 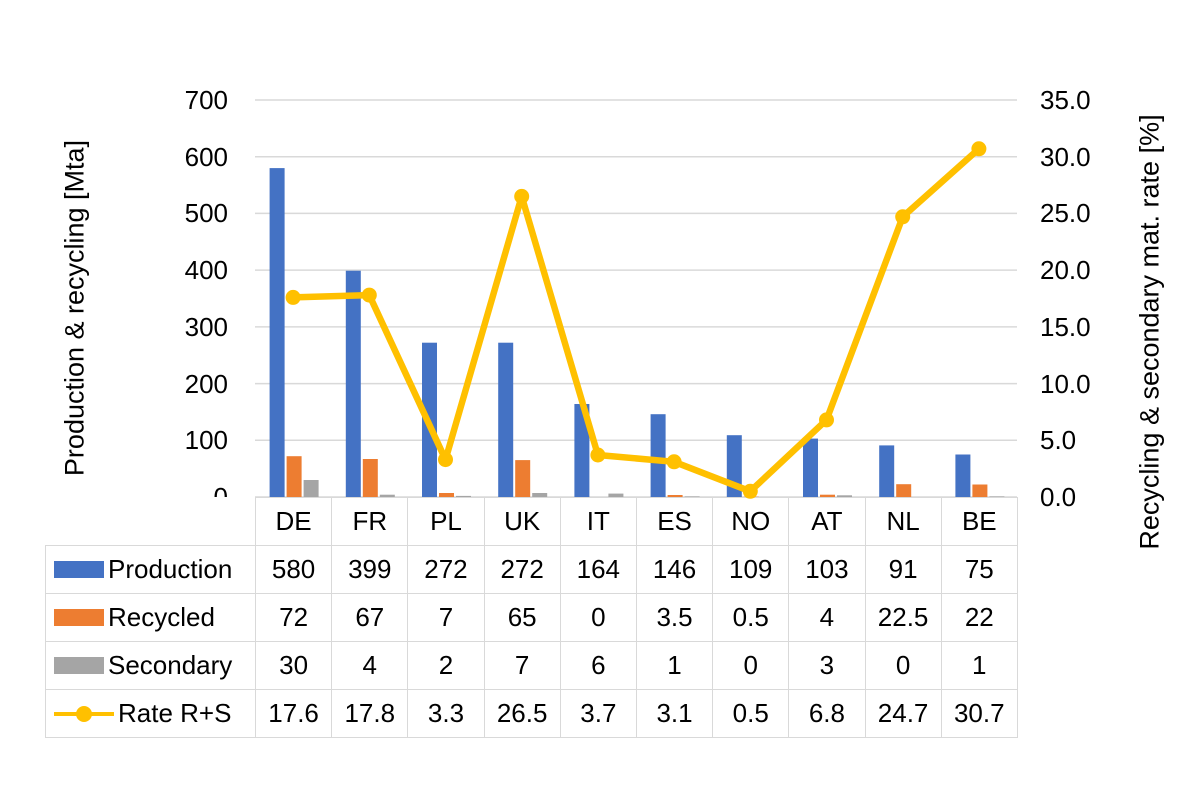 I want to click on production-swatch-icon, so click(x=79, y=569).